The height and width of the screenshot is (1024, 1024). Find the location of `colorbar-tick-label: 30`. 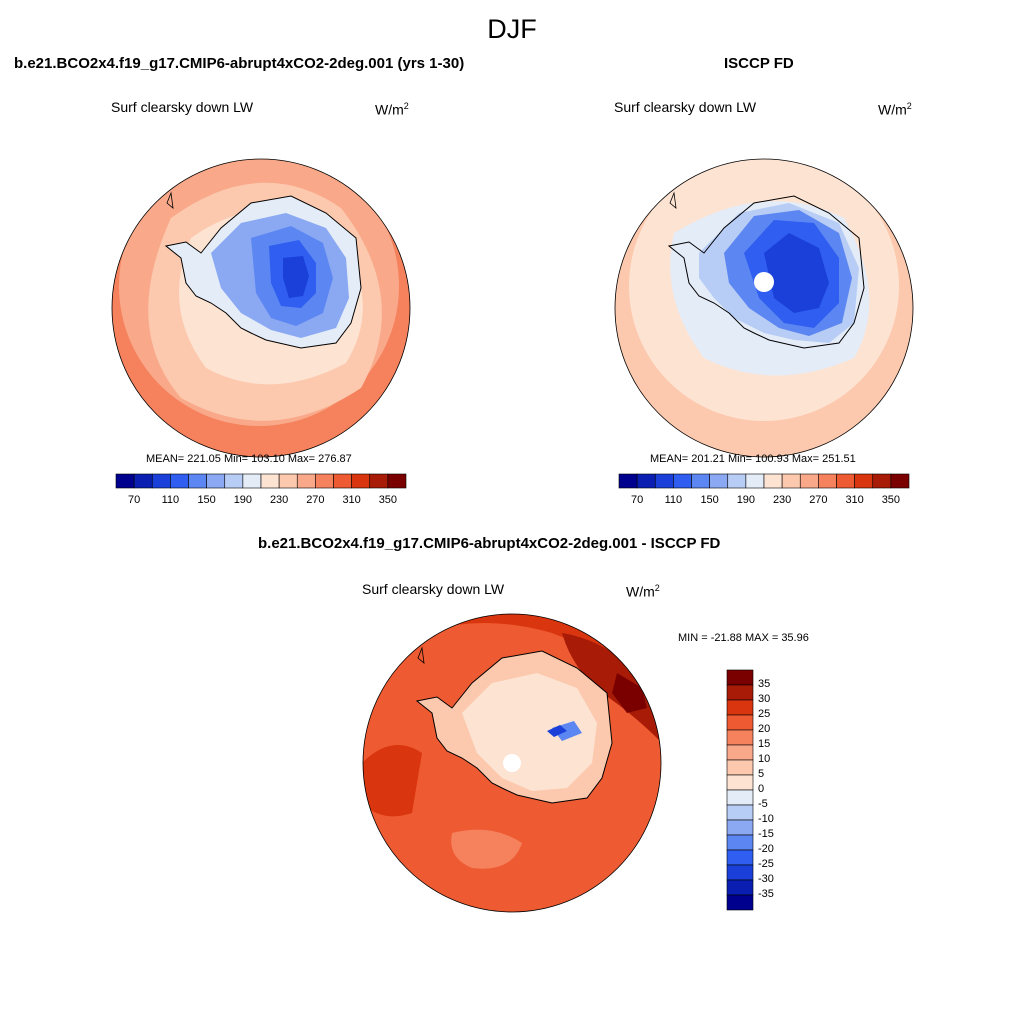

colorbar-tick-label: 30 is located at coordinates (764, 699).